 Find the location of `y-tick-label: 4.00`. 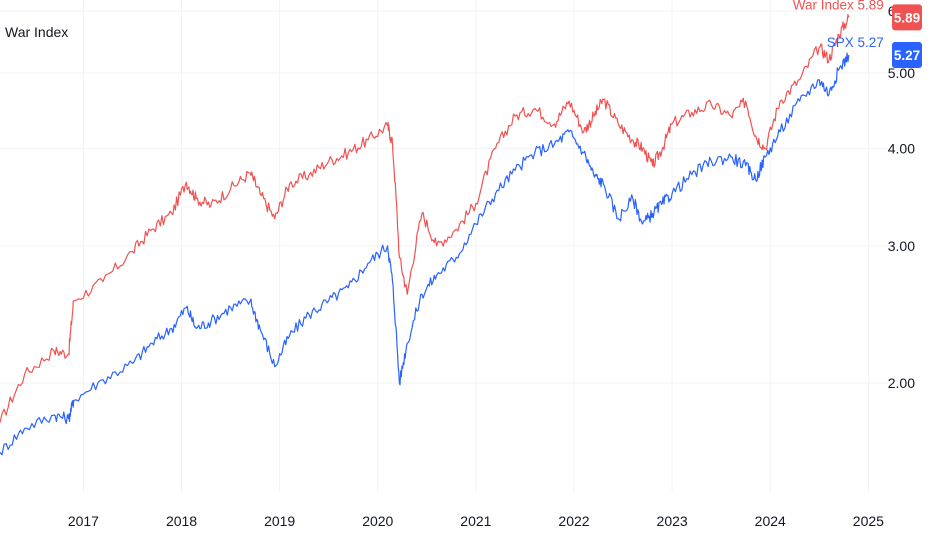

y-tick-label: 4.00 is located at coordinates (901, 148).